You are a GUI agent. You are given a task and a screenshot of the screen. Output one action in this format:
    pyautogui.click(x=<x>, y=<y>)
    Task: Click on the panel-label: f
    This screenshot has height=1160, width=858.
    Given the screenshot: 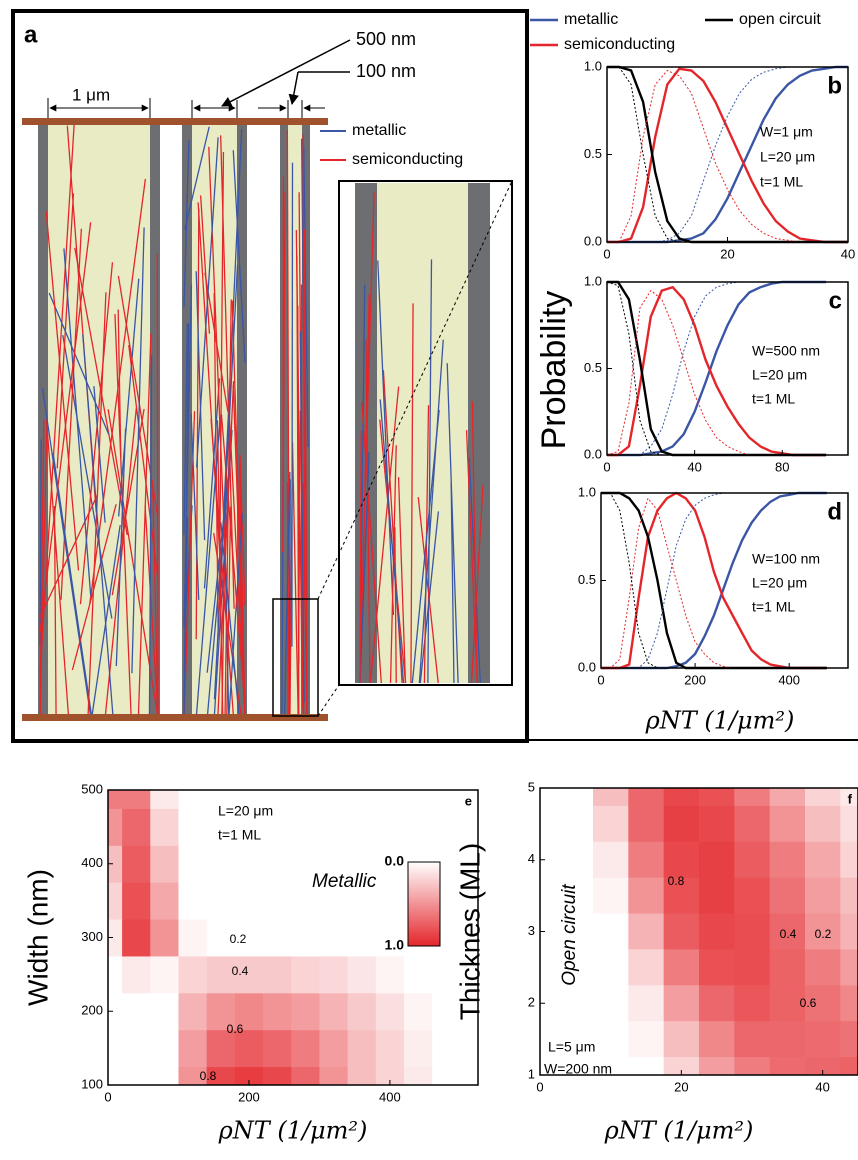 What is the action you would take?
    pyautogui.click(x=850, y=798)
    